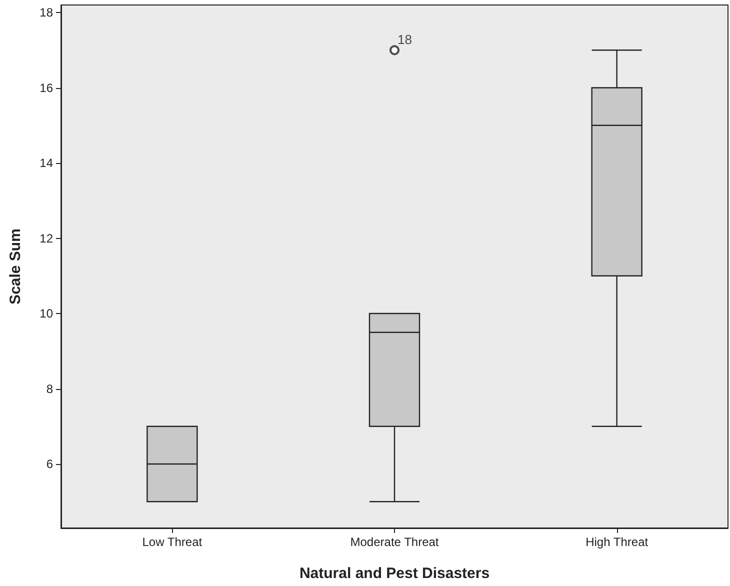 This screenshot has width=730, height=586. Describe the element at coordinates (15, 266) in the screenshot. I see `y-axis-title: Scale Sum` at that location.